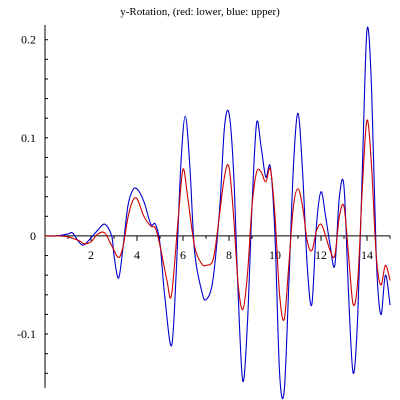 This screenshot has height=400, width=400. What do you see at coordinates (200, 12) in the screenshot?
I see `chart-title: y-Rotation, (red: lower, blue: upper)` at bounding box center [200, 12].